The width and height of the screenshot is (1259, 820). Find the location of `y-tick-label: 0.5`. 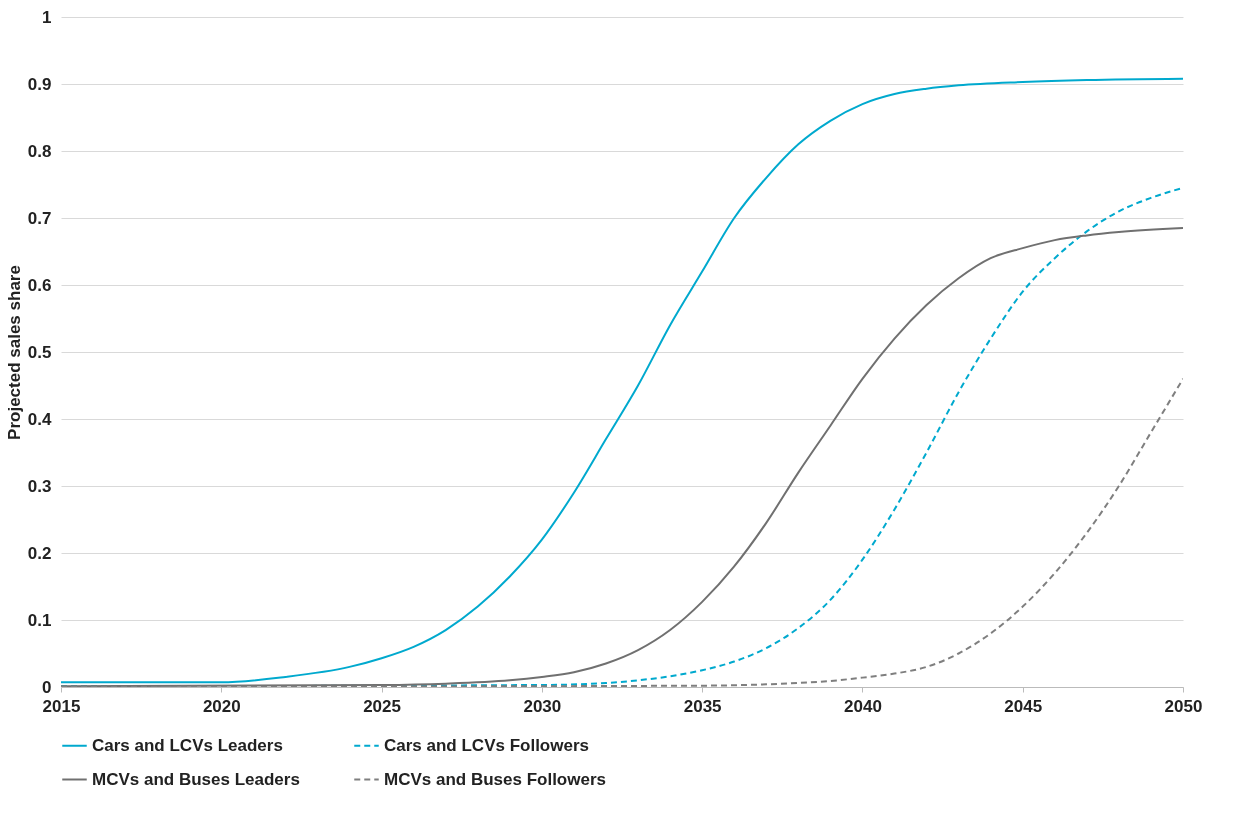

y-tick-label: 0.5 is located at coordinates (39, 352).